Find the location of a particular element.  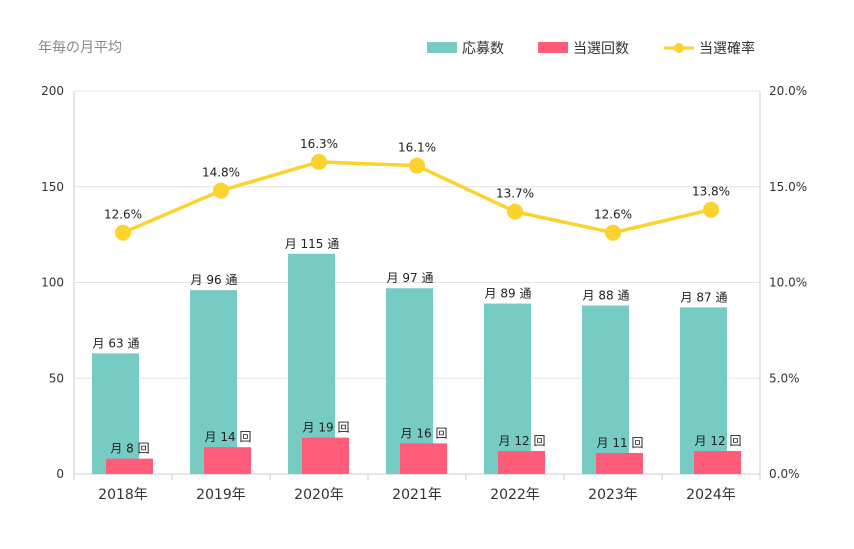

data-label-applications: 月 88 通 is located at coordinates (606, 295).